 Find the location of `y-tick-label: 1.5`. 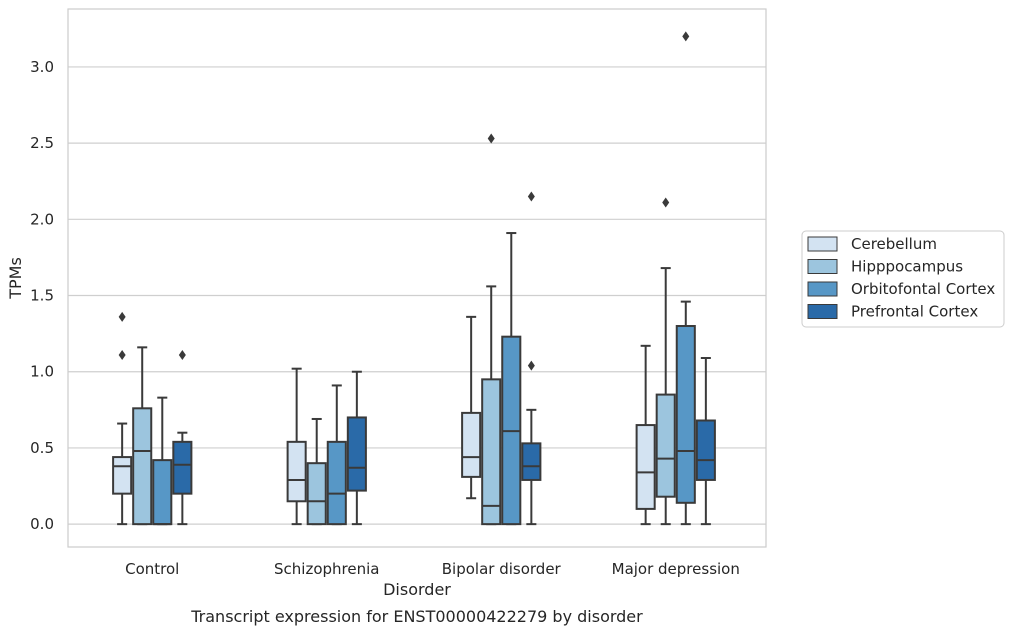

y-tick-label: 1.5 is located at coordinates (42, 296).